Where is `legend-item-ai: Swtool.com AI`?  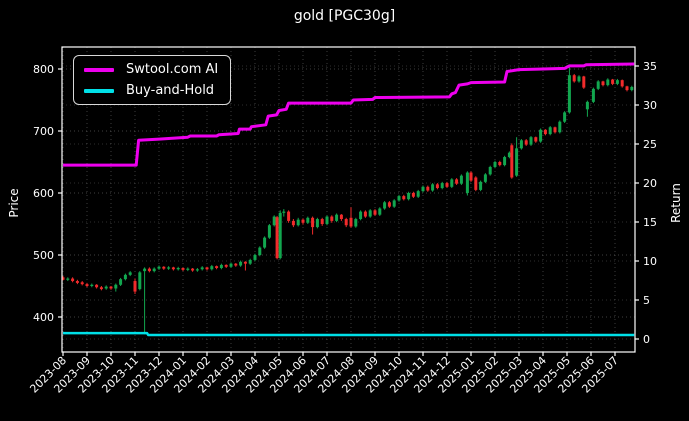
legend-item-ai: Swtool.com AI is located at coordinates (151, 69).